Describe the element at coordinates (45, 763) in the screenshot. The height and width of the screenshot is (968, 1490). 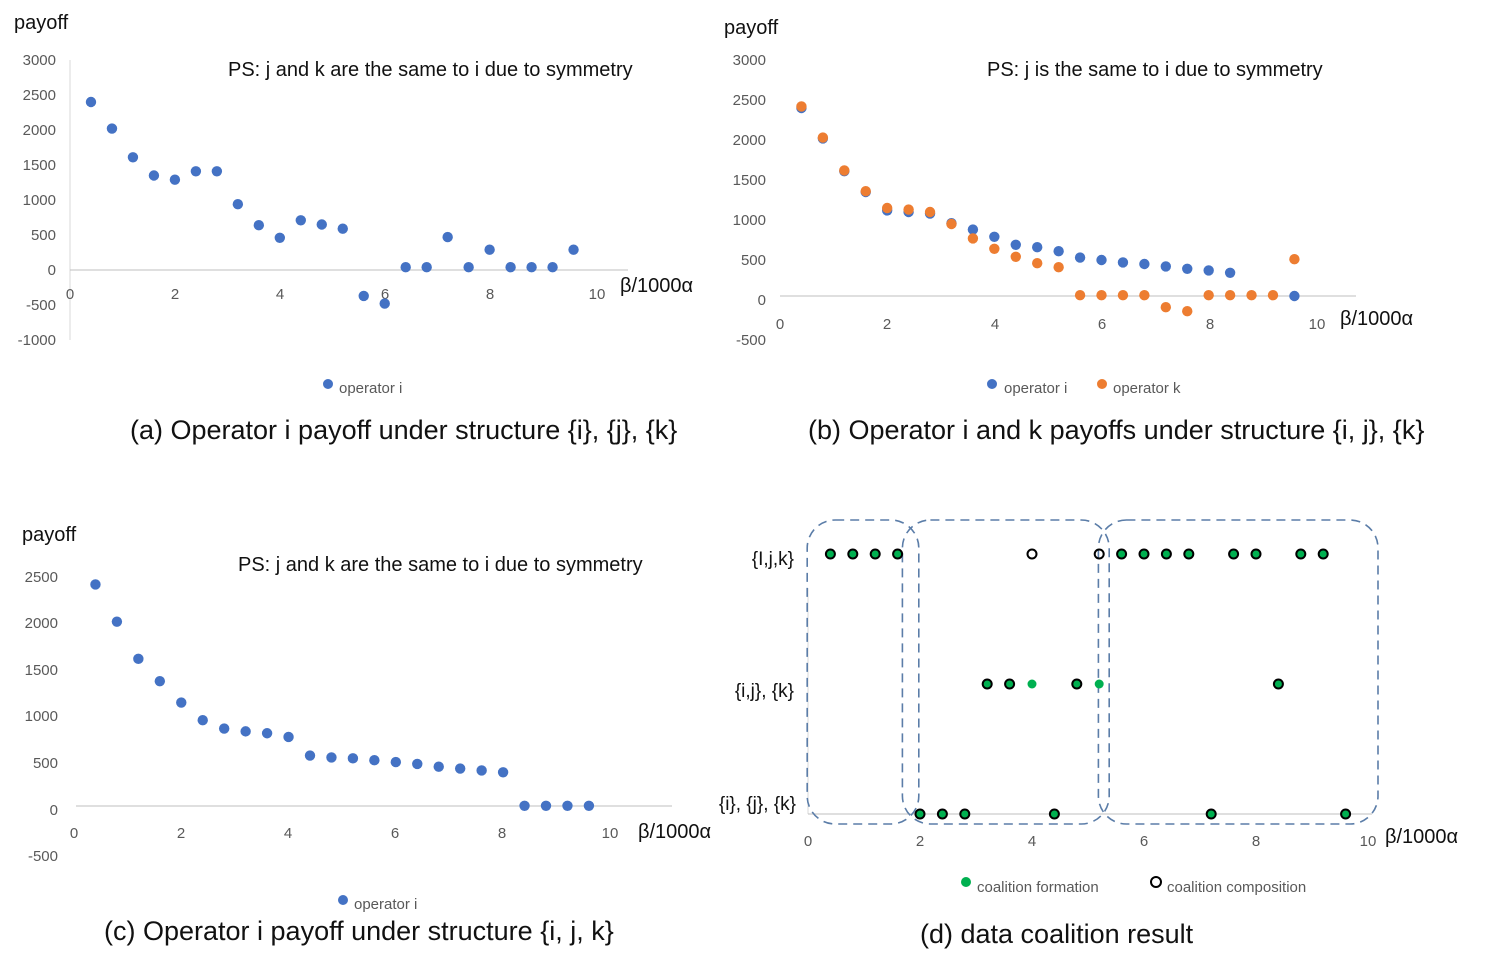
I see `y-tick-label: 500` at that location.